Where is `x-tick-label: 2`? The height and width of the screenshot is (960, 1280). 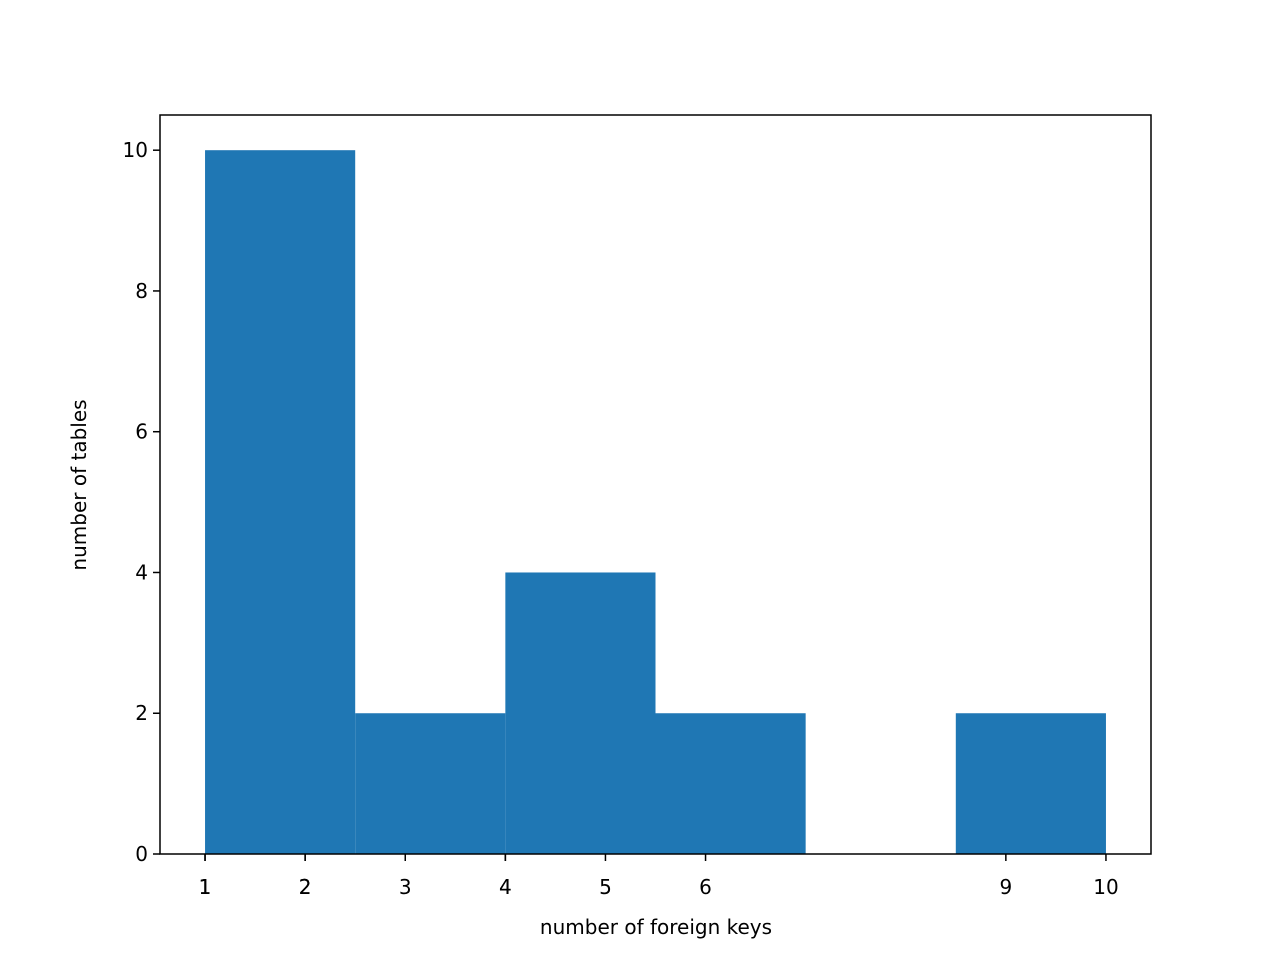 x-tick-label: 2 is located at coordinates (305, 887).